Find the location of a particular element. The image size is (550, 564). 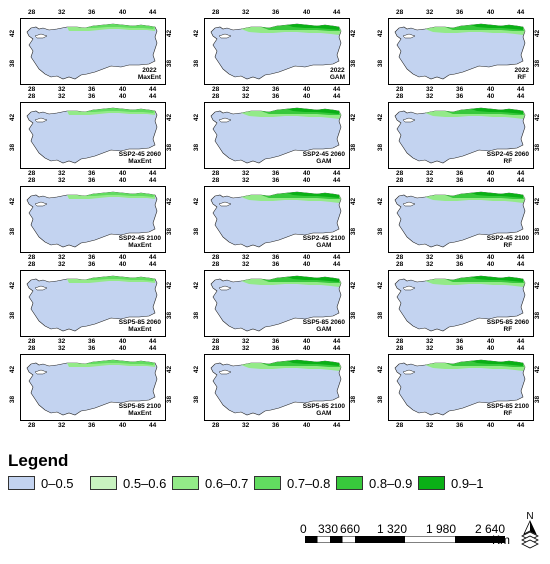

panel-label: 2022 GAM is located at coordinates (337, 74).